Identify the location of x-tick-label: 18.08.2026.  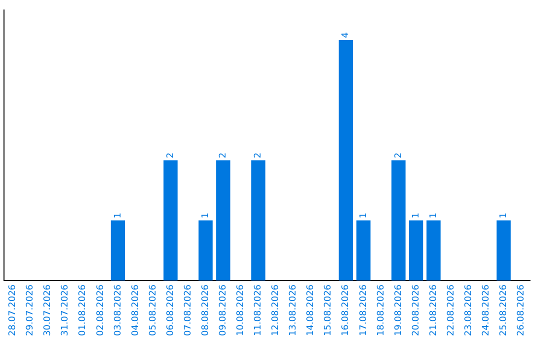
(381, 310).